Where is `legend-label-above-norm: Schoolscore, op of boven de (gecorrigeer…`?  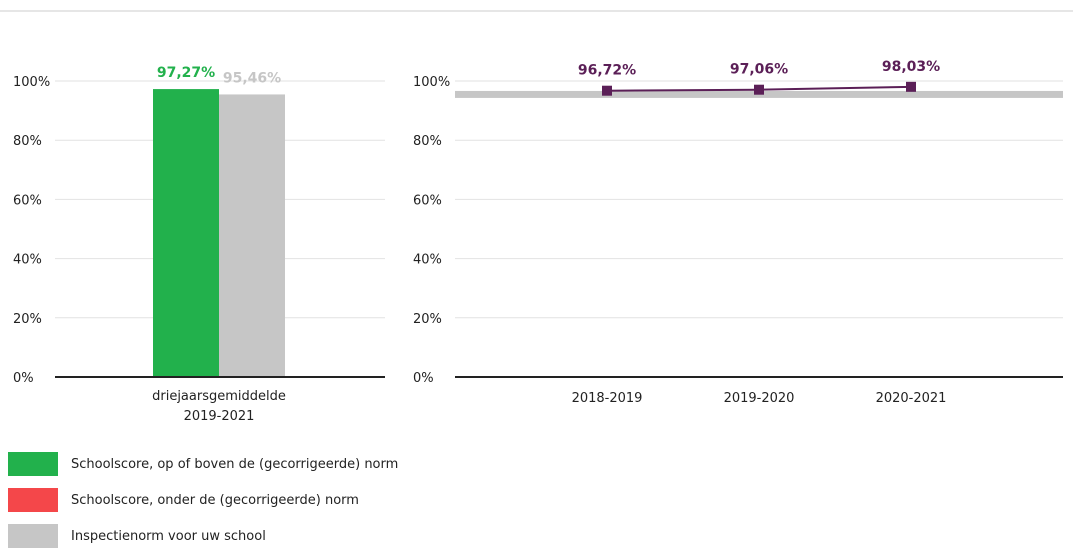 legend-label-above-norm: Schoolscore, op of boven de (gecorrigeer… is located at coordinates (235, 464).